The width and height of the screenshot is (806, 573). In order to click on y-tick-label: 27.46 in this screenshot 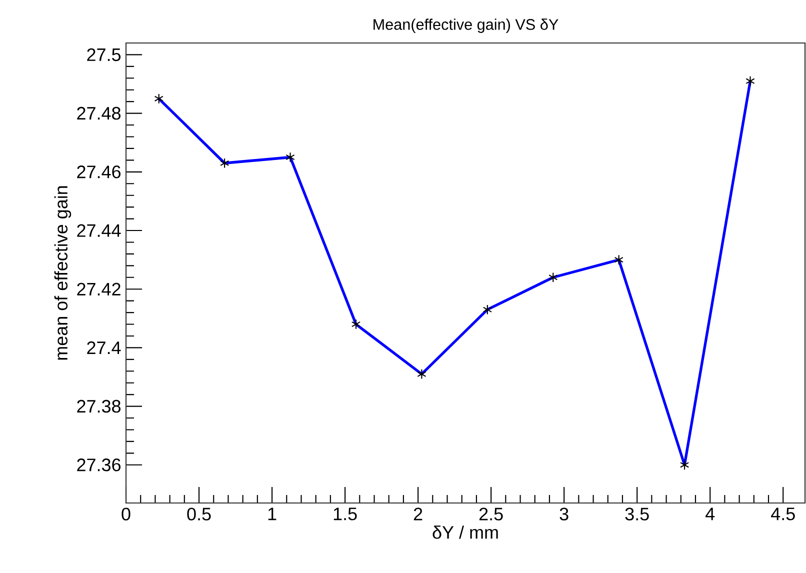, I will do `click(98, 172)`.